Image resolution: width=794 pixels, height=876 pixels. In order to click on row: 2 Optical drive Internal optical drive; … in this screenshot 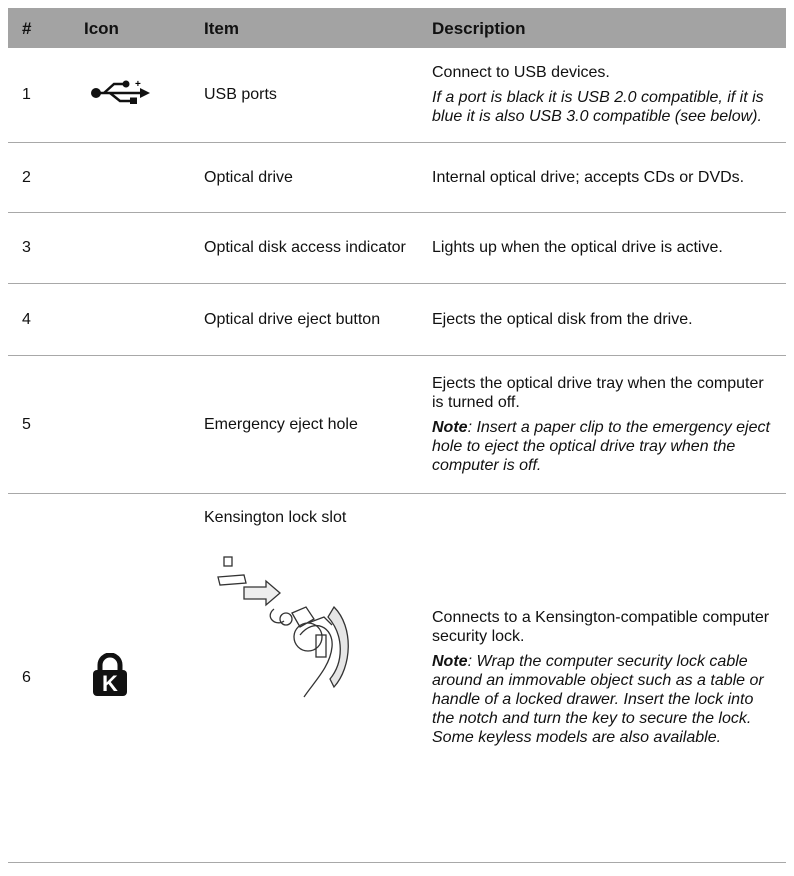, I will do `click(397, 177)`.